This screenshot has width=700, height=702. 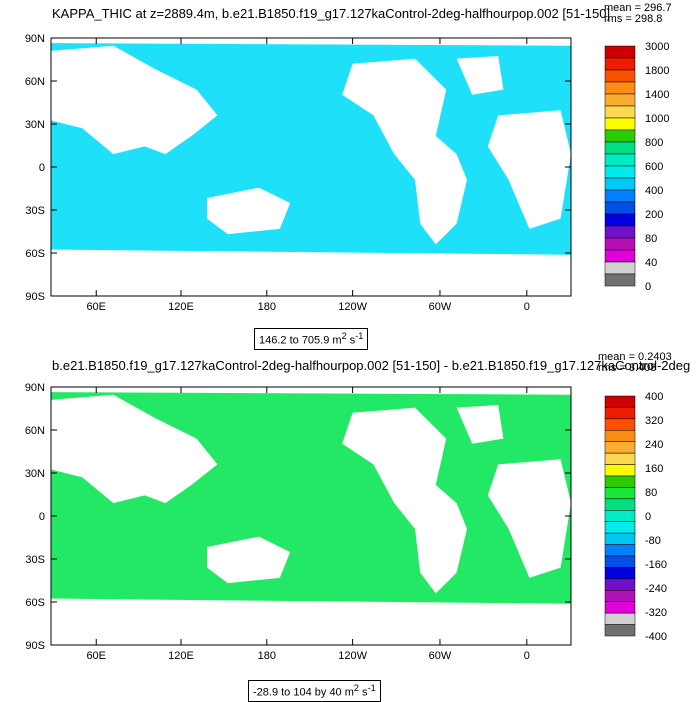 What do you see at coordinates (35, 431) in the screenshot?
I see `panel2-ytick-label: 60N` at bounding box center [35, 431].